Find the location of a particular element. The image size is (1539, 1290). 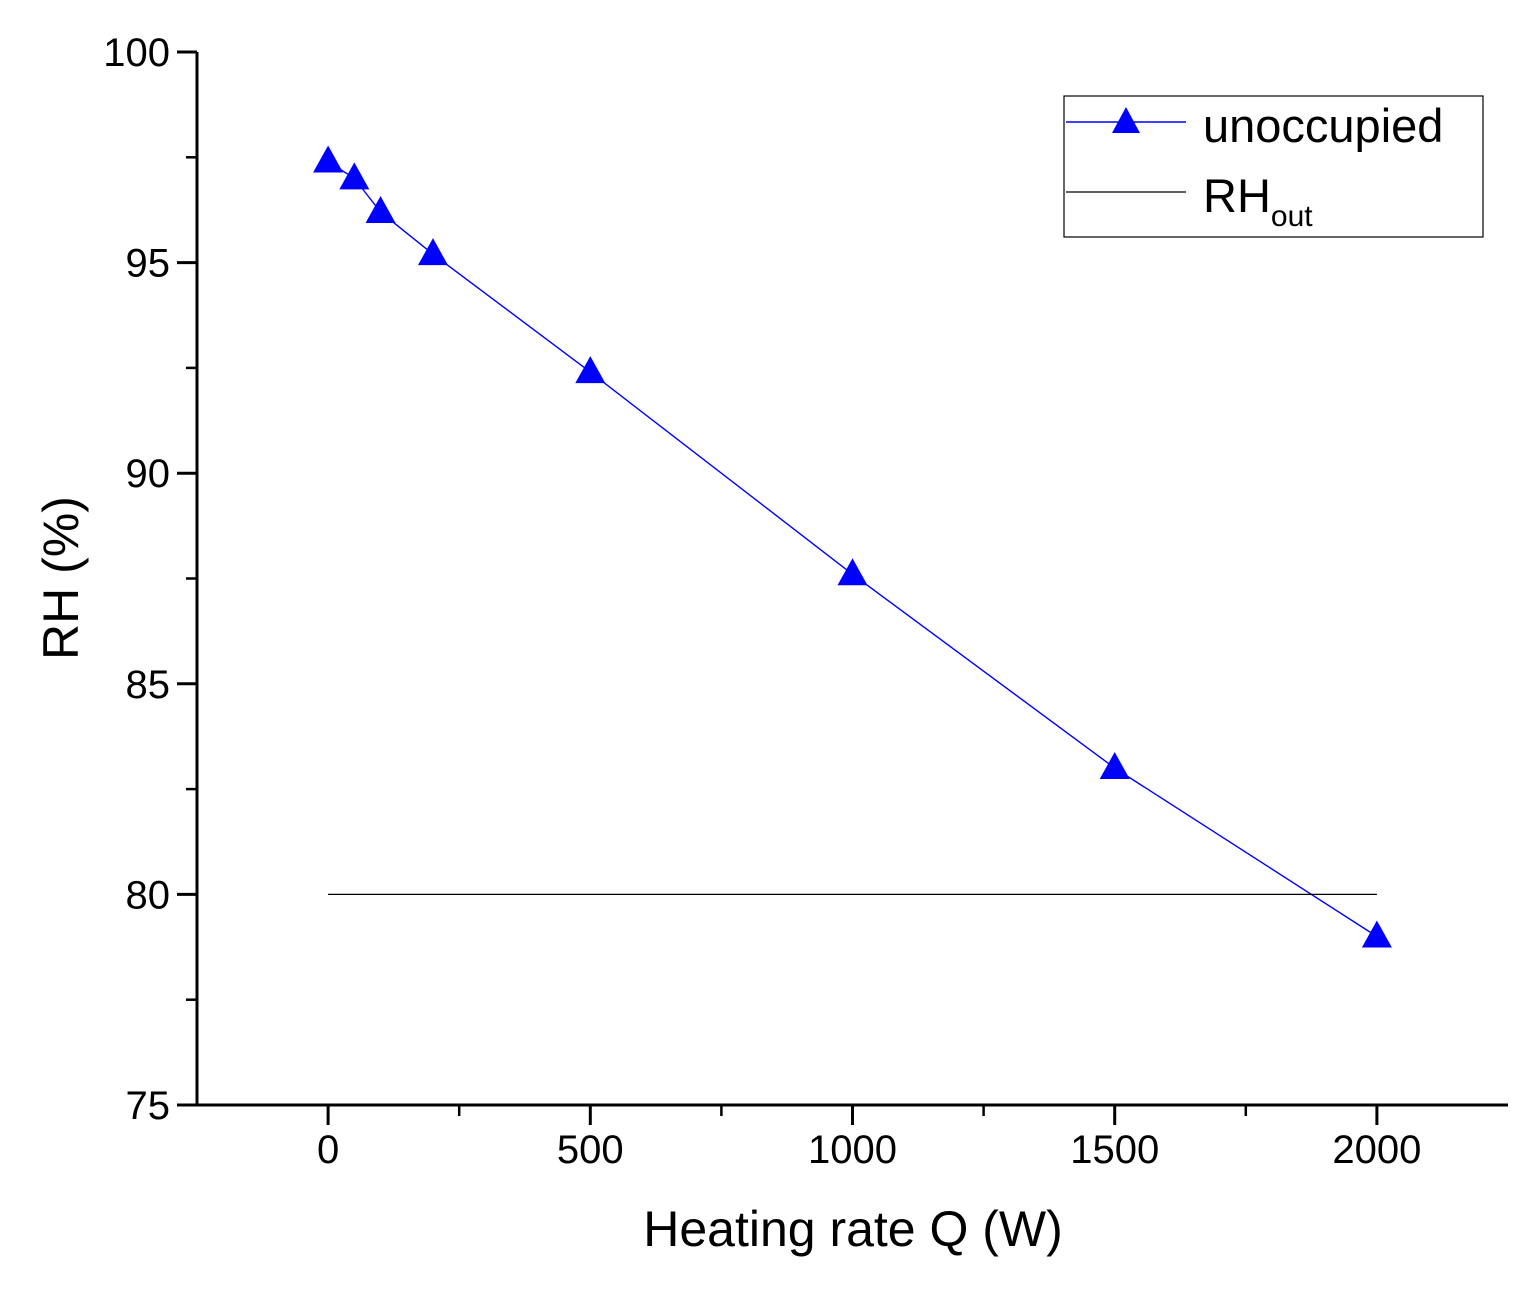

y-tick-label: 85 is located at coordinates (148, 685).